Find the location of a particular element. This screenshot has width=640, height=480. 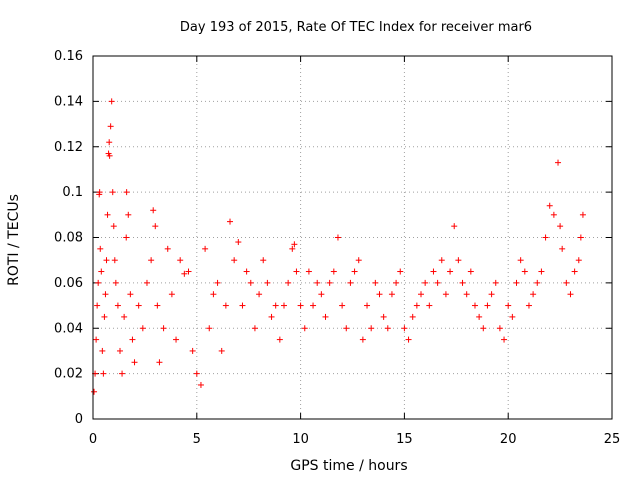

y-tick-label: 0.06 is located at coordinates (68, 283).